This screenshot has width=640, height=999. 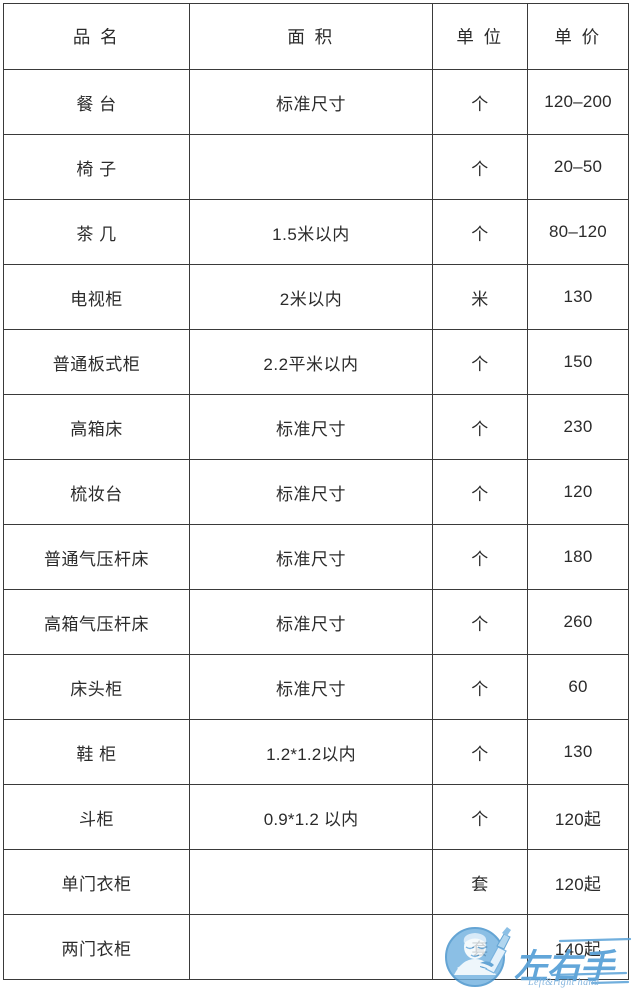 I want to click on cell-name: 电视柜, so click(x=96, y=297).